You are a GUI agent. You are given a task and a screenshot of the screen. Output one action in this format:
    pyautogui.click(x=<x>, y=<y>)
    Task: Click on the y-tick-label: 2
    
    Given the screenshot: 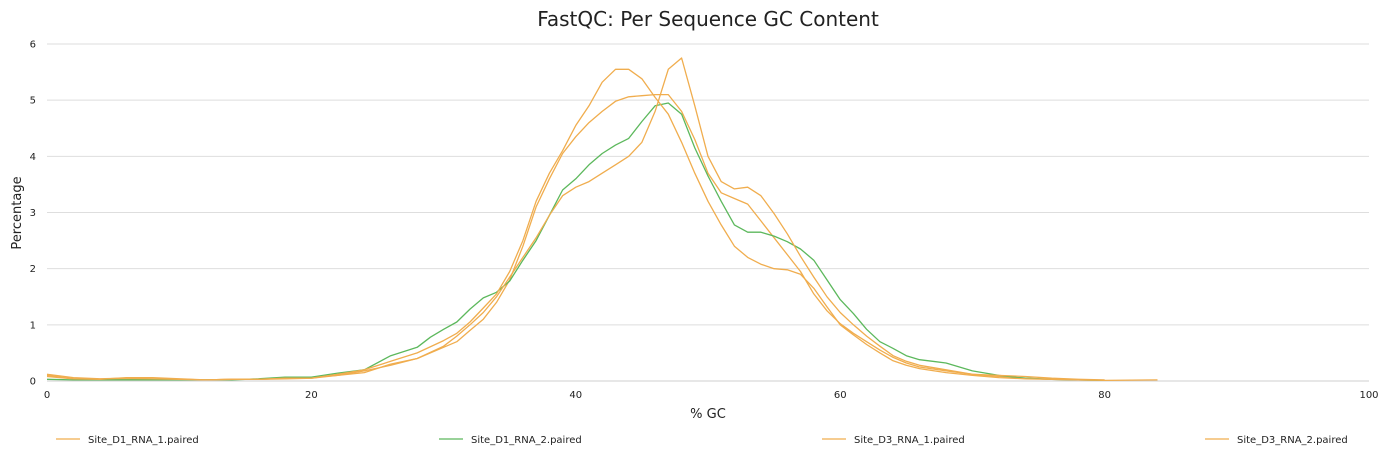 What is the action you would take?
    pyautogui.click(x=33, y=269)
    